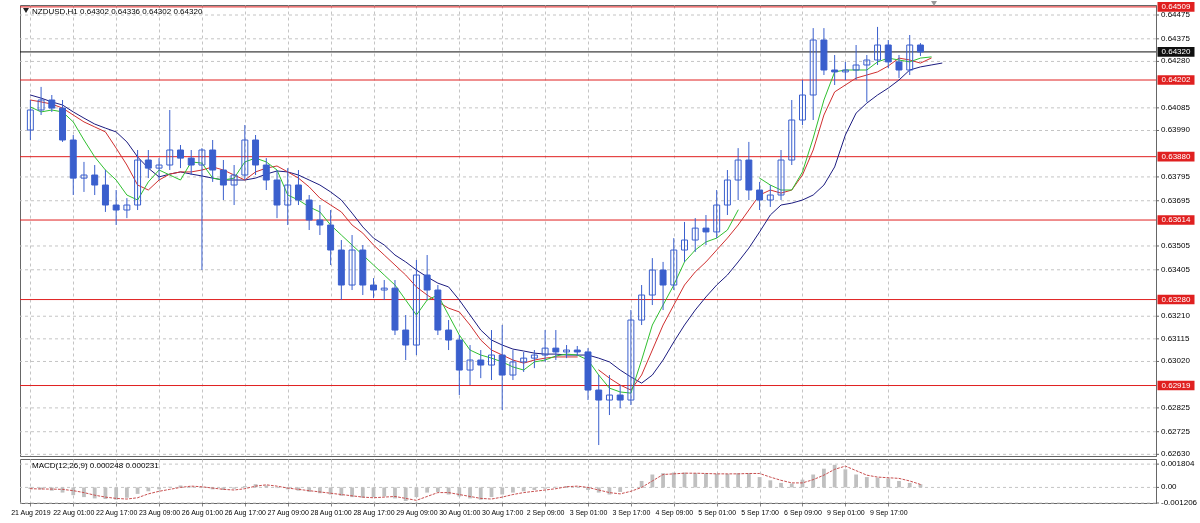 This screenshot has width=1200, height=523. I want to click on y-tick-label: 0.62630, so click(1176, 454).